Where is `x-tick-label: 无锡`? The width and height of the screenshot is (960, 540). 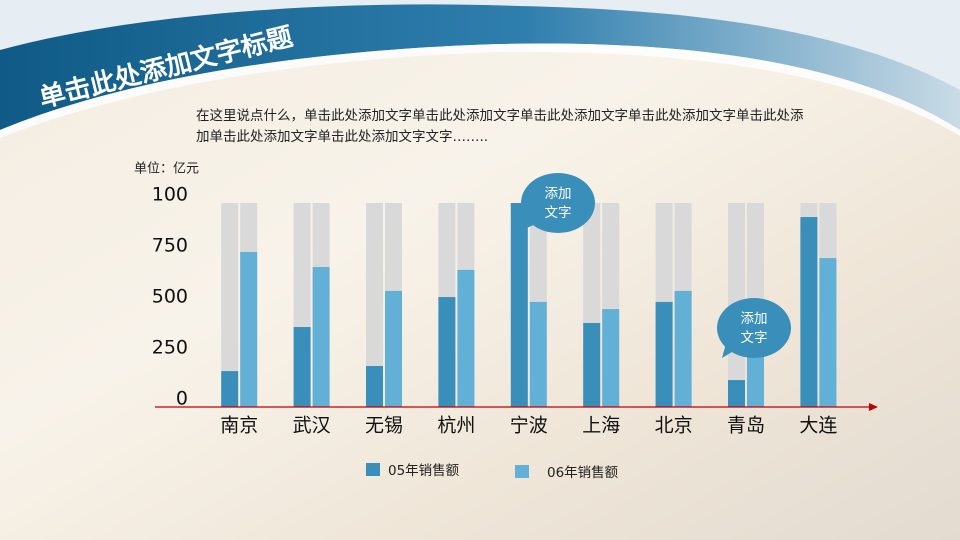
x-tick-label: 无锡 is located at coordinates (384, 426).